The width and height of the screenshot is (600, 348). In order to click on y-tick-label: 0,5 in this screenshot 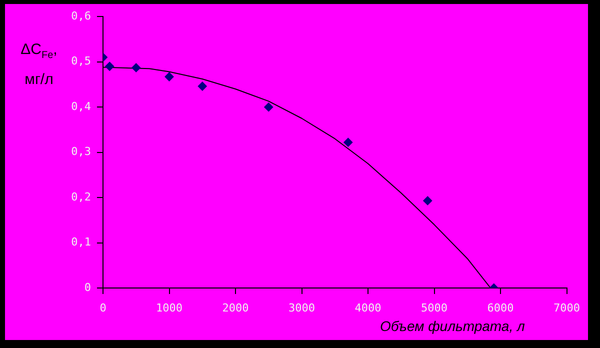, I will do `click(81, 61)`.